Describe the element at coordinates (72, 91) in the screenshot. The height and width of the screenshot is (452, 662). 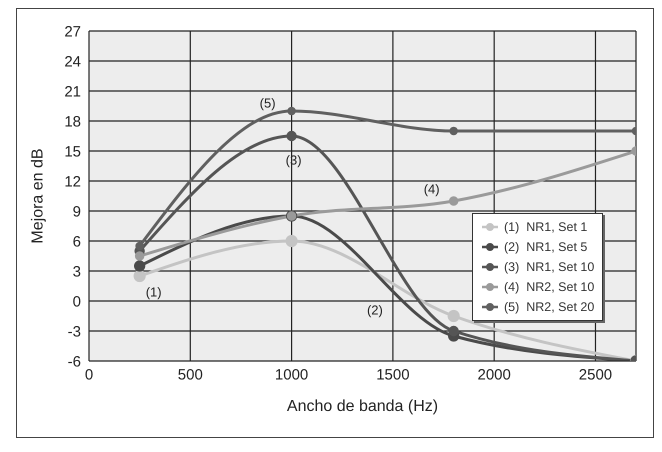
I see `y-tick-label: 21` at that location.